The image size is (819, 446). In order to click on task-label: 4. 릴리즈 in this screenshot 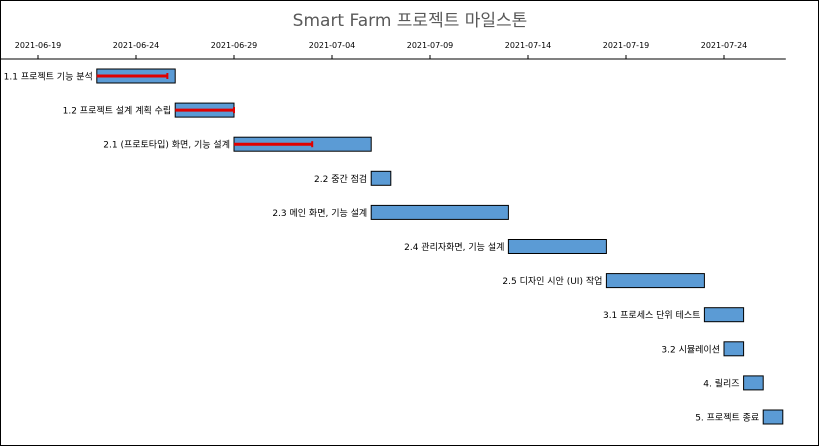, I will do `click(721, 383)`.